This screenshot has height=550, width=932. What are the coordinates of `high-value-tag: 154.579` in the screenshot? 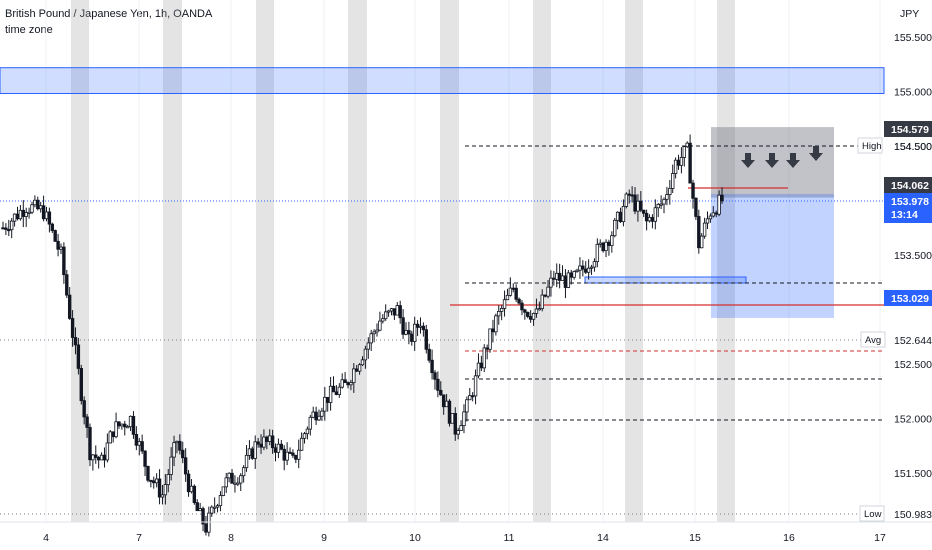 It's located at (910, 130).